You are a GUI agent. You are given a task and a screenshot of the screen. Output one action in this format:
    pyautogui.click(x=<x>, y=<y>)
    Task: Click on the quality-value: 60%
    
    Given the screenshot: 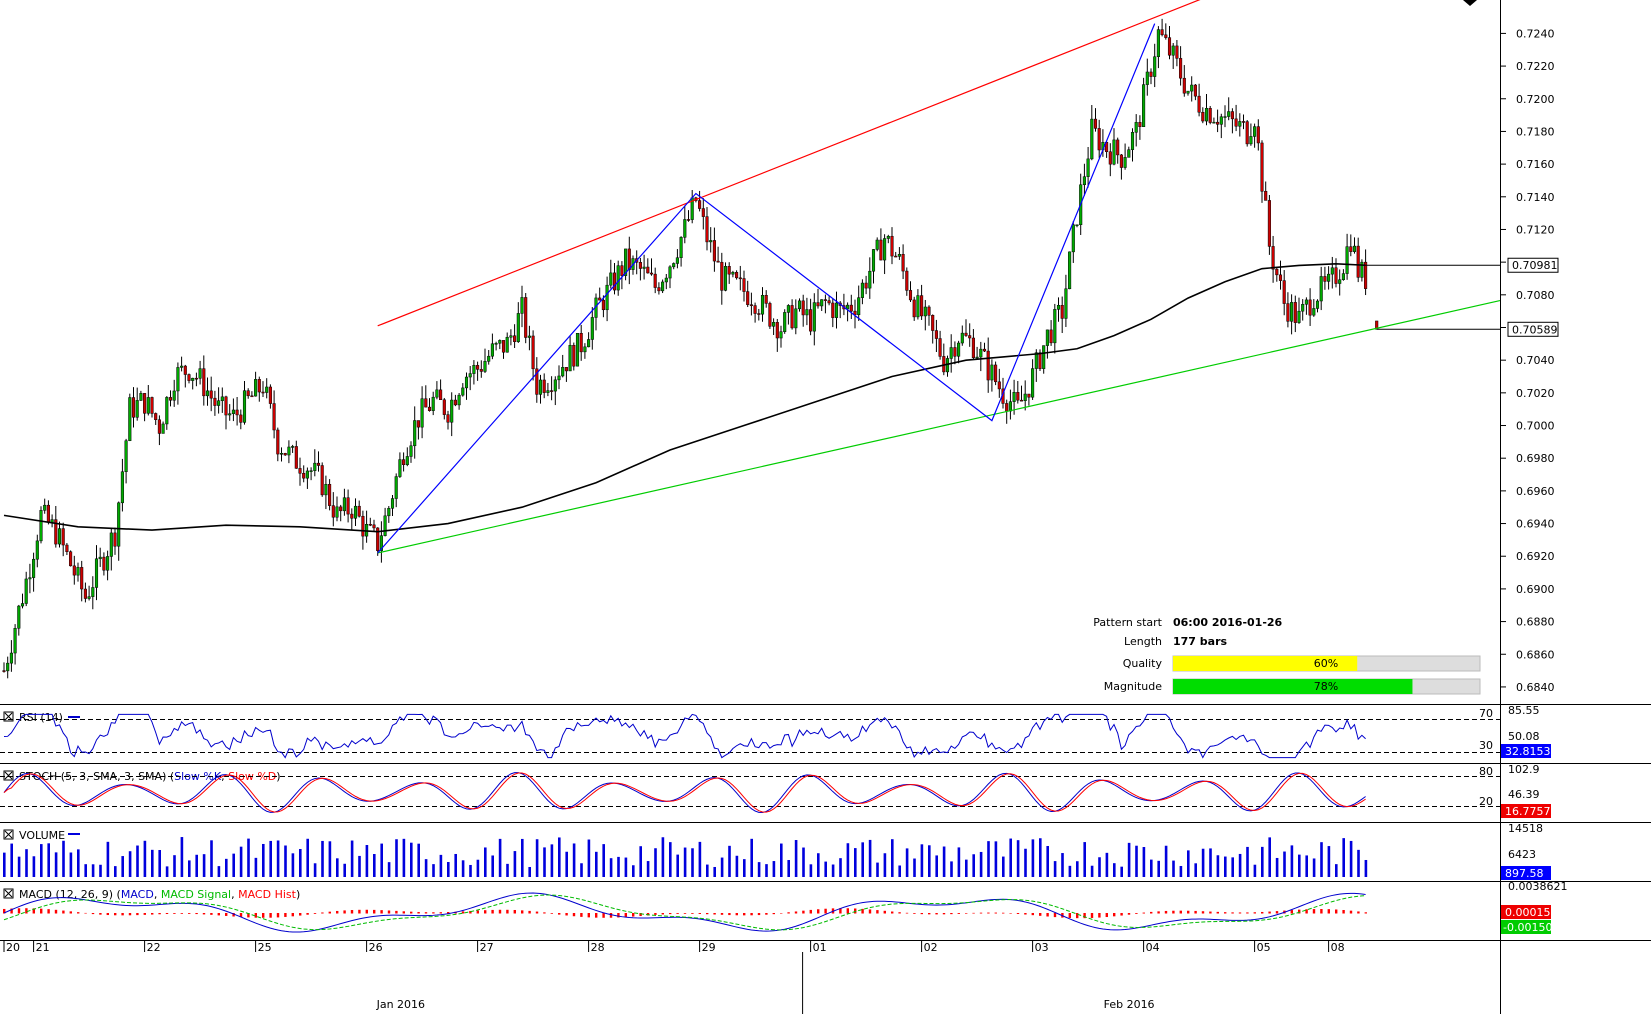 What is the action you would take?
    pyautogui.click(x=1326, y=663)
    